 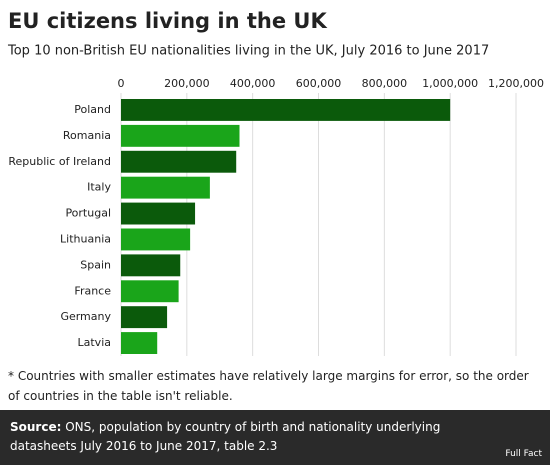 I want to click on x-tick-label: 200,000, so click(x=187, y=83).